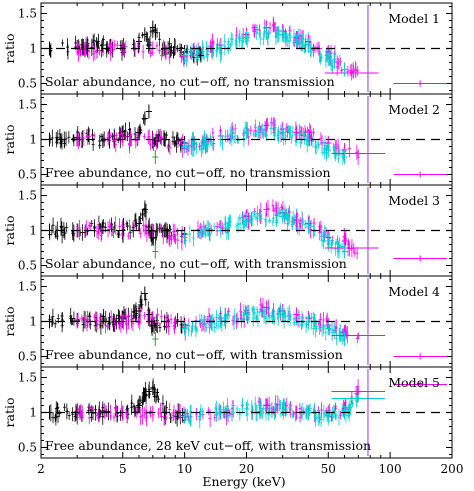 This screenshot has width=474, height=491. I want to click on x-tick-label: 20, so click(246, 469).